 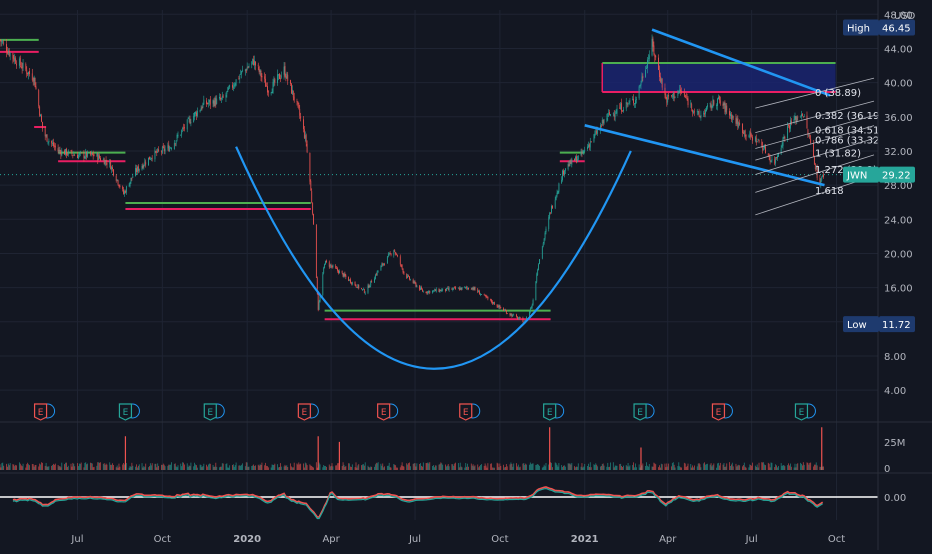 What do you see at coordinates (898, 118) in the screenshot?
I see `y-tick-label: 36.00` at bounding box center [898, 118].